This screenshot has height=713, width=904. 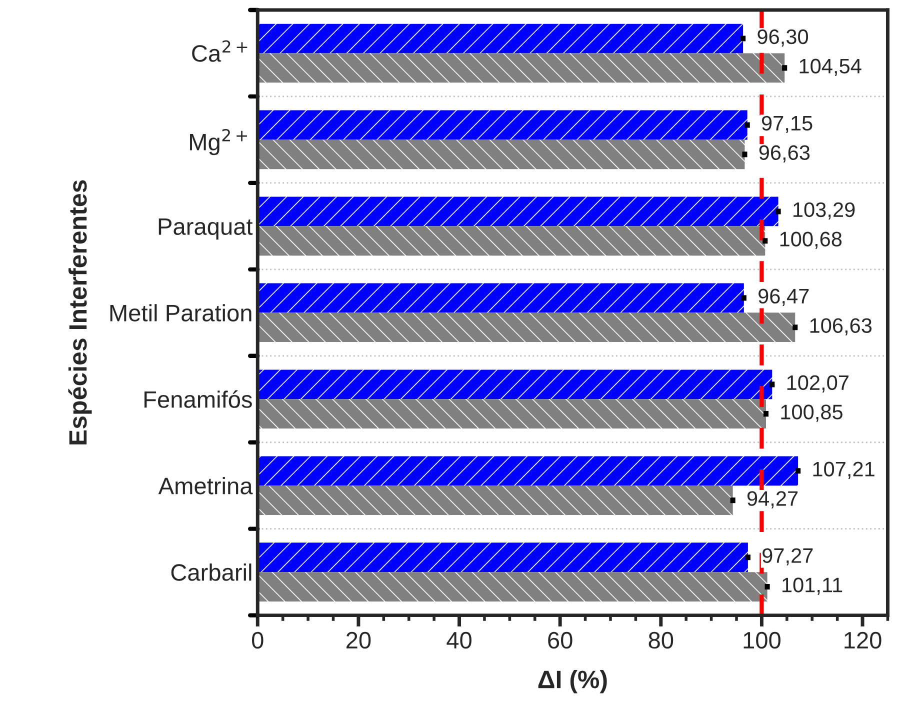 What do you see at coordinates (358, 640) in the screenshot?
I see `x-tick-label: 20` at bounding box center [358, 640].